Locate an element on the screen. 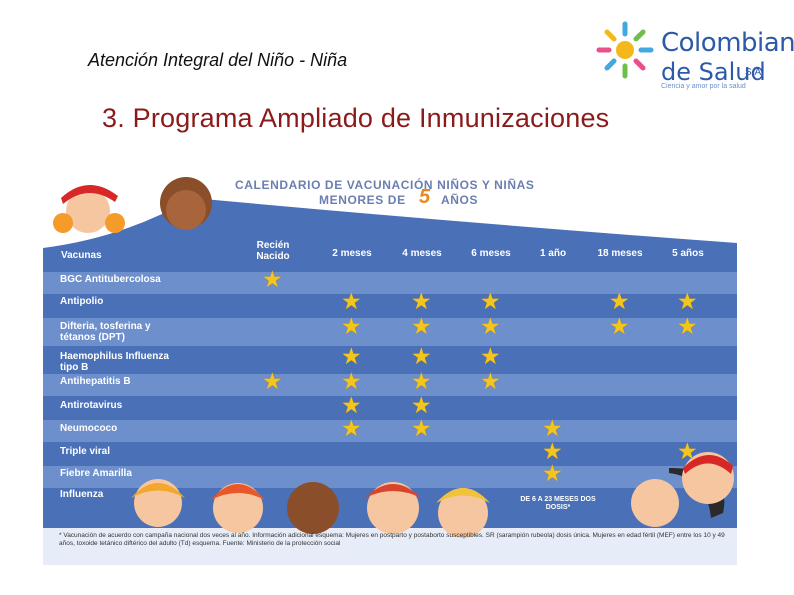 The image size is (794, 595). vaccine-row-label: Antipolio is located at coordinates (82, 301).